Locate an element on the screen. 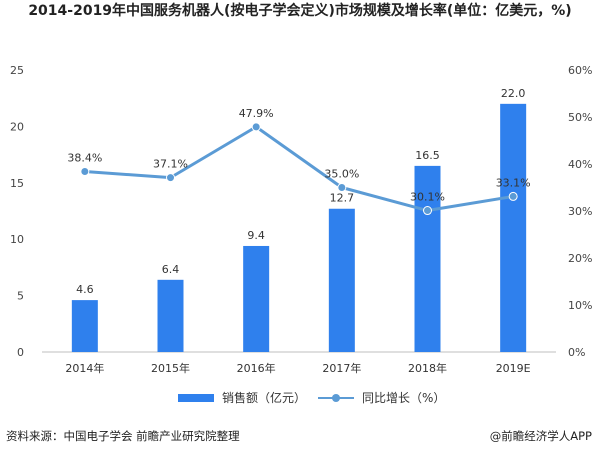 The image size is (600, 456). y-left-tick-label: 25 is located at coordinates (17, 70).